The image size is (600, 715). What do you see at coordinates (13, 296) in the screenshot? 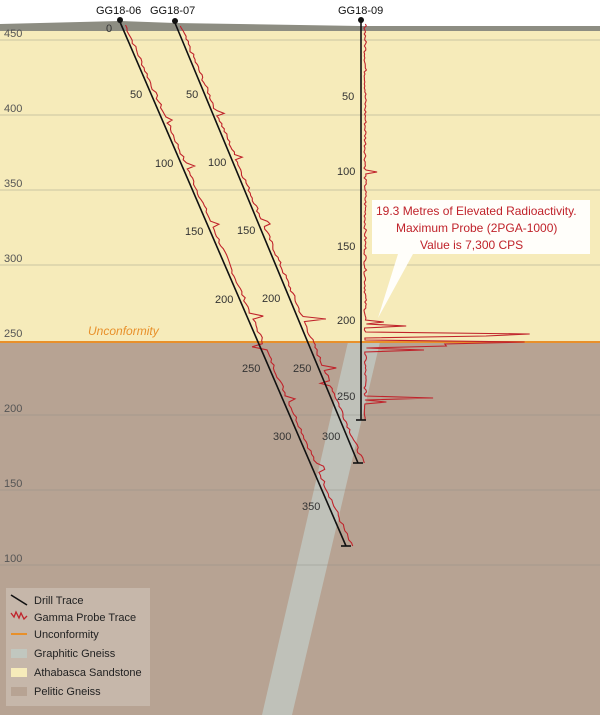
I see `elevation-axis: 450 400 350 300 250 200 150 100` at bounding box center [13, 296].